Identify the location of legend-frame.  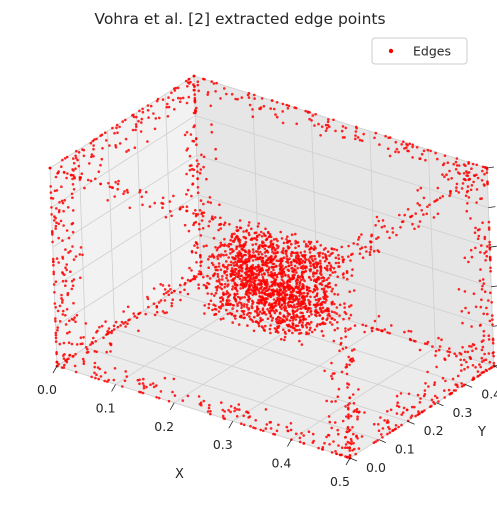
(419, 51).